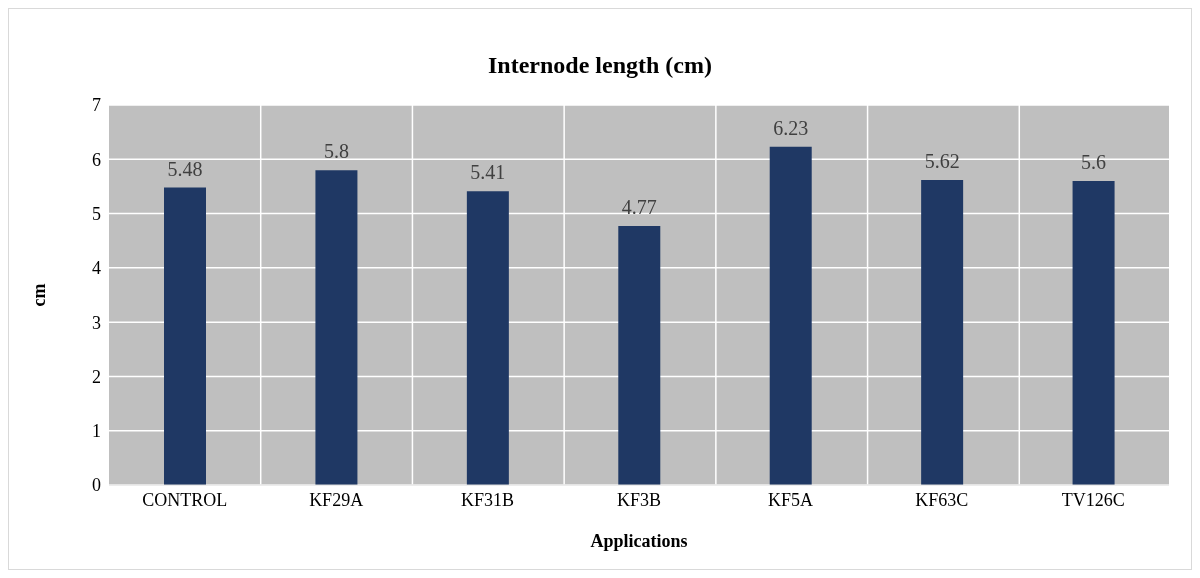 The image size is (1200, 578). Describe the element at coordinates (639, 541) in the screenshot. I see `x-axis-title: Applications` at that location.